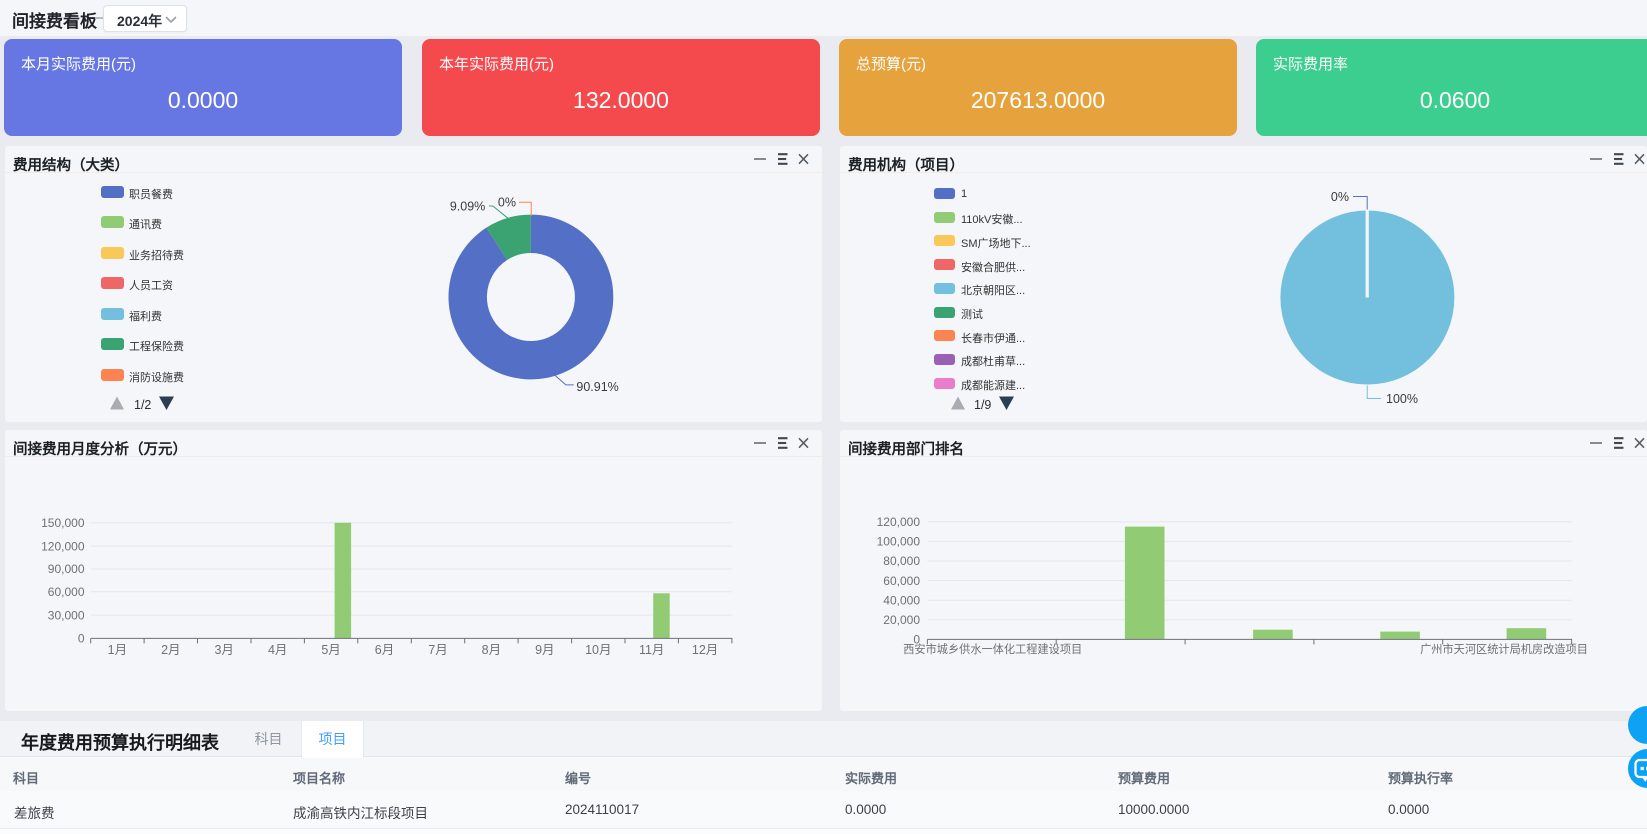 This screenshot has height=834, width=1647. What do you see at coordinates (66, 615) in the screenshot?
I see `svg-text: 30,000` at bounding box center [66, 615].